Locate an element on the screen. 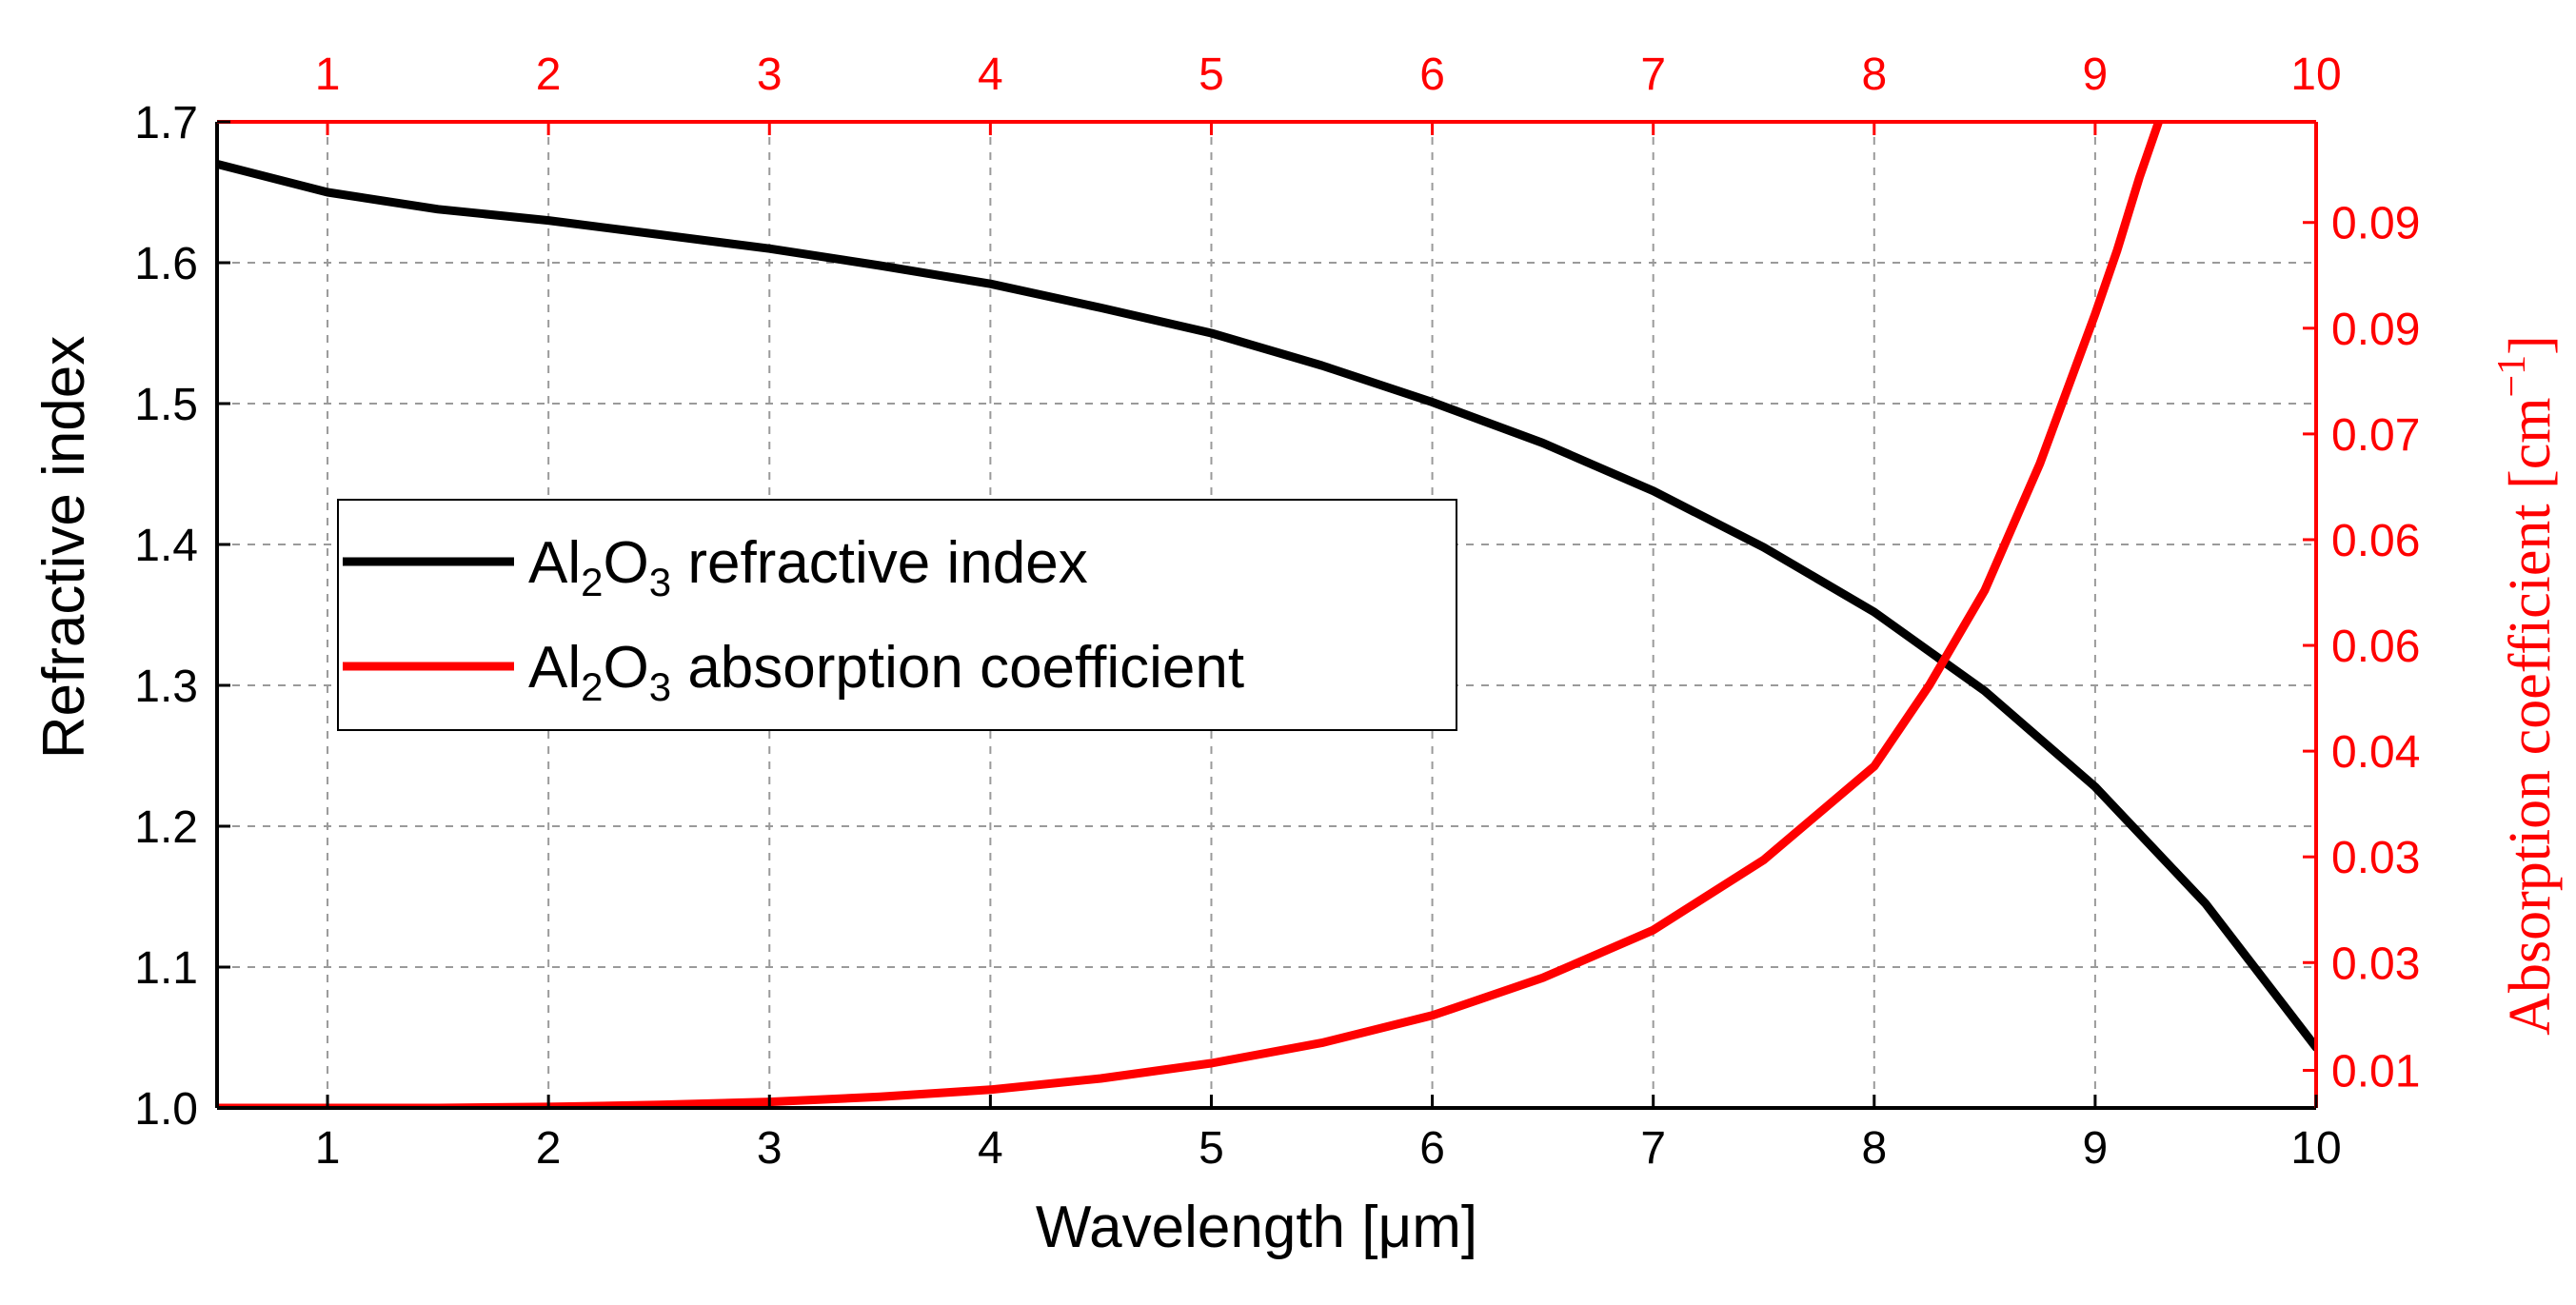 Image resolution: width=2576 pixels, height=1305 pixels. x-tick-label: 4 is located at coordinates (990, 1148).